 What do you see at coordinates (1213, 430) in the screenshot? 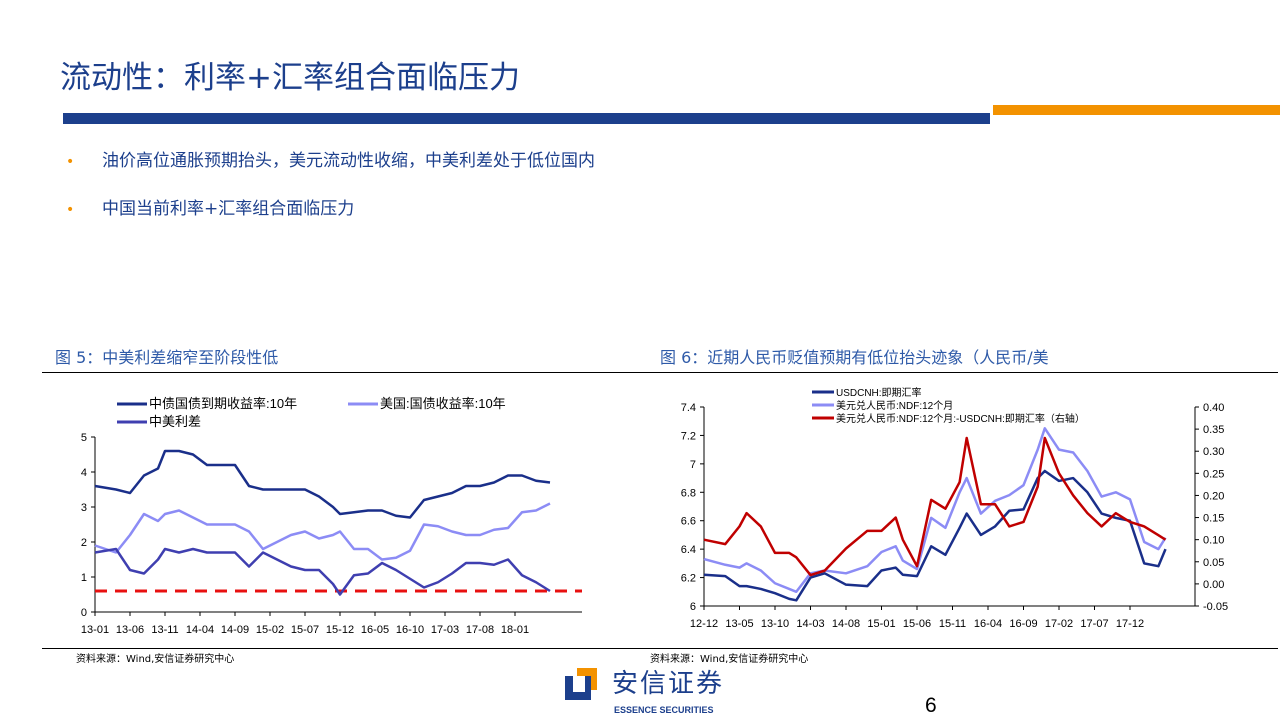
I see `y2-tick-label: 0.35` at bounding box center [1213, 430].